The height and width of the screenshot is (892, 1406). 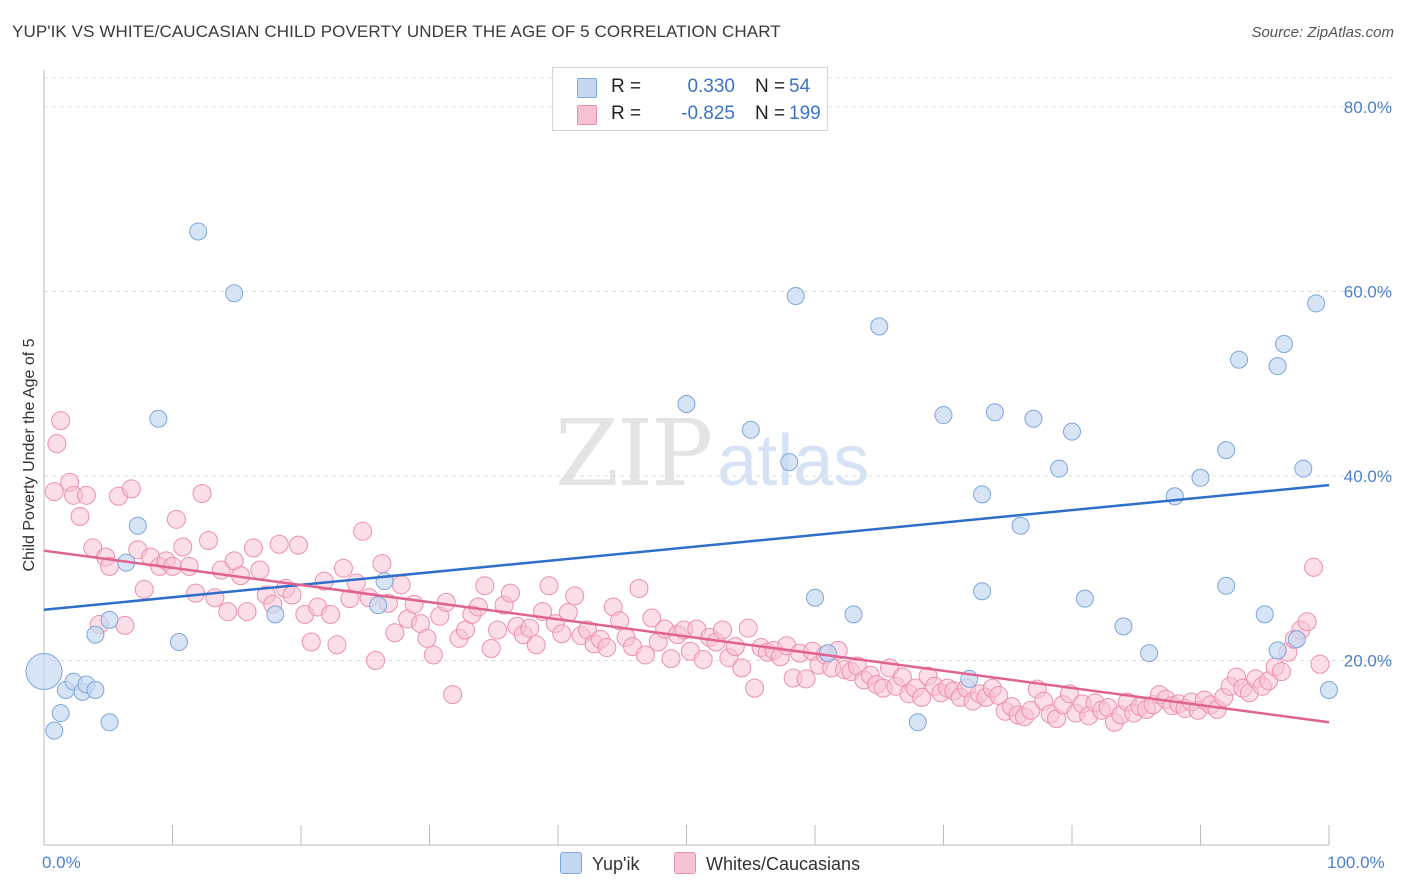 I want to click on legend-n-value: 54, so click(x=800, y=86).